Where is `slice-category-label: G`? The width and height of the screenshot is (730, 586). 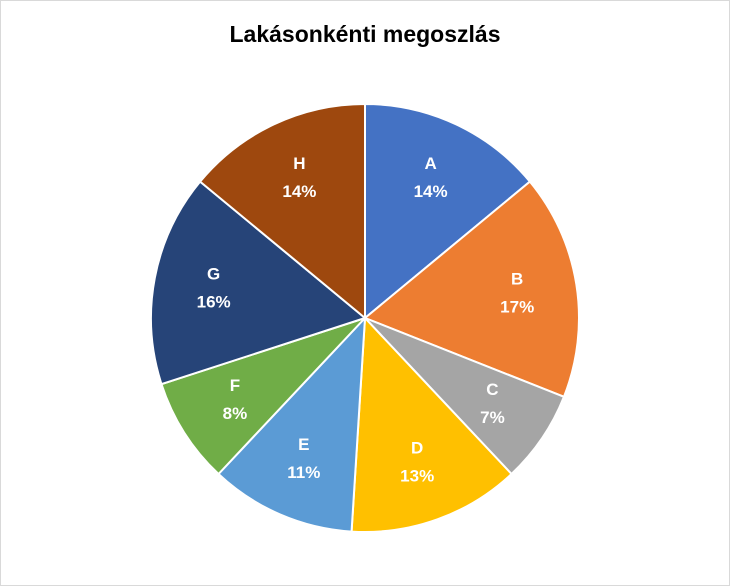 slice-category-label: G is located at coordinates (213, 274).